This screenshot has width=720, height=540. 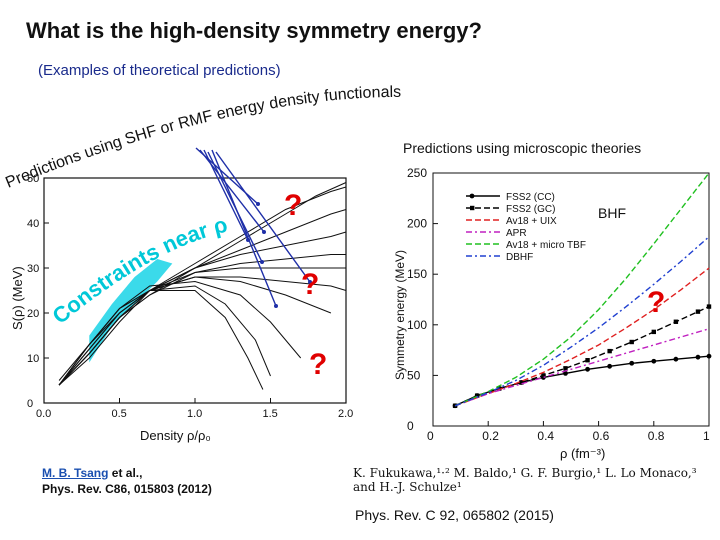 I want to click on left-x-tick-label: 1.0, so click(x=194, y=414).